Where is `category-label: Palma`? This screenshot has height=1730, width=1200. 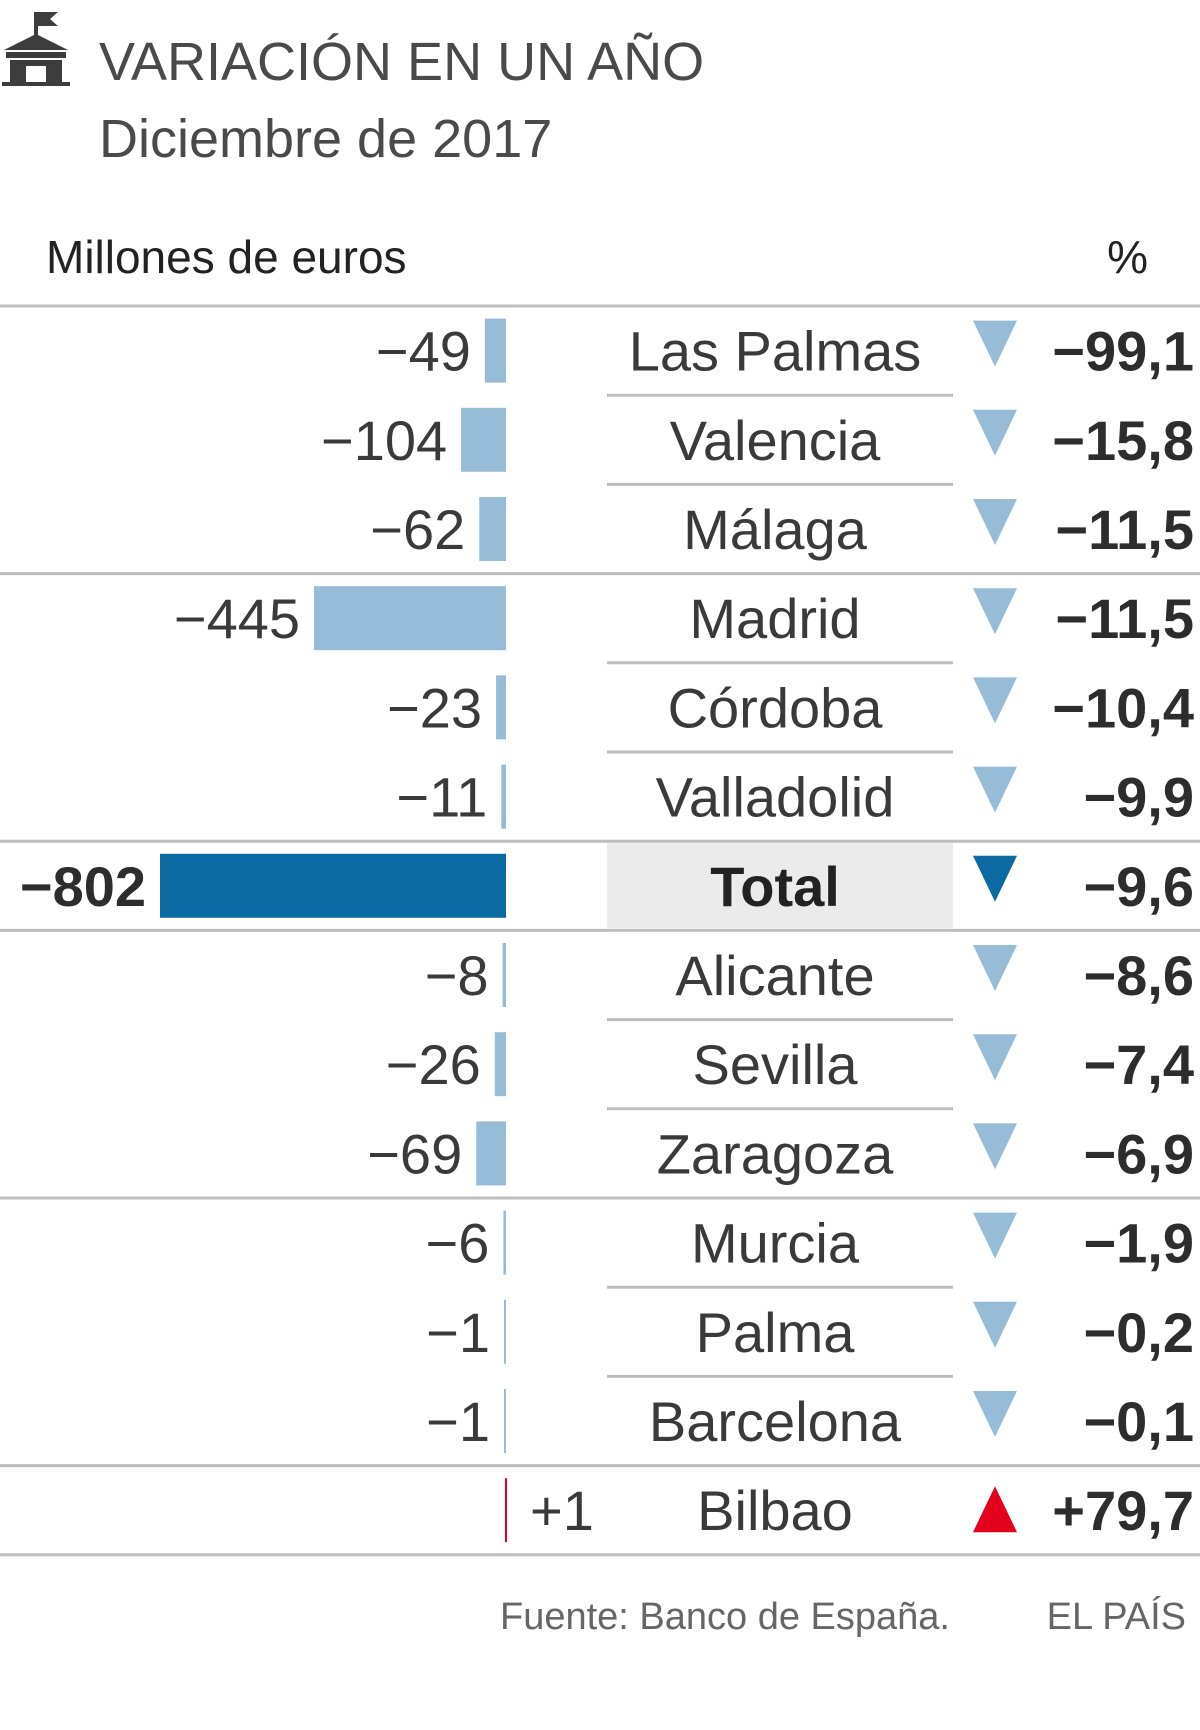 category-label: Palma is located at coordinates (776, 1332).